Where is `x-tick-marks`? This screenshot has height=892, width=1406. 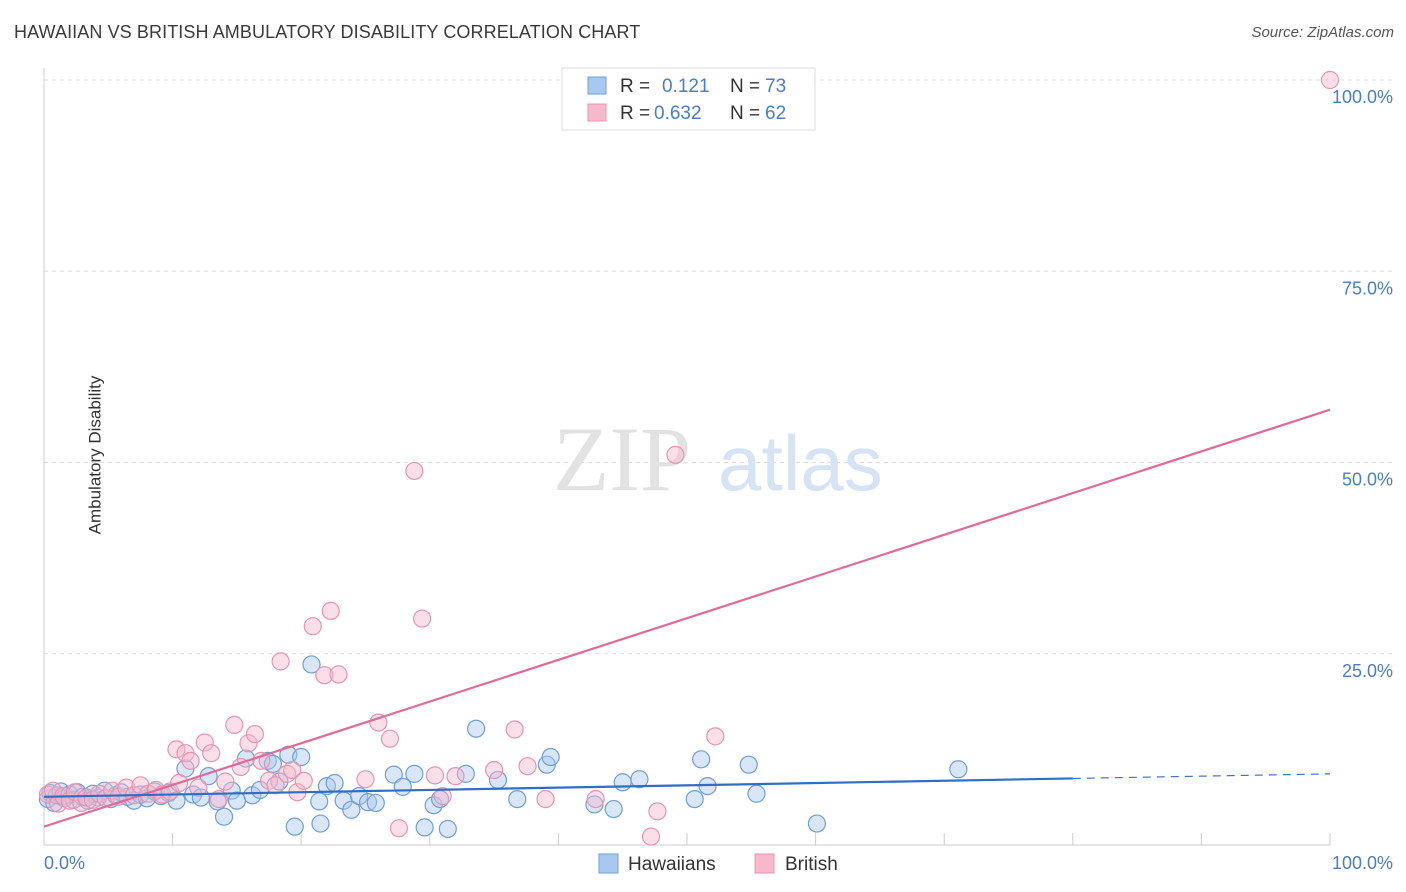
x-tick-marks is located at coordinates (751, 839).